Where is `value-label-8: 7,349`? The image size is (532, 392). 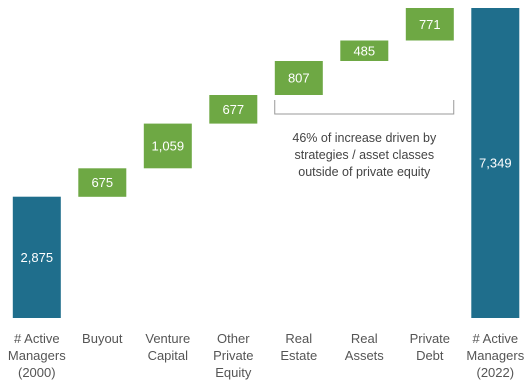
value-label-8: 7,349 is located at coordinates (495, 163).